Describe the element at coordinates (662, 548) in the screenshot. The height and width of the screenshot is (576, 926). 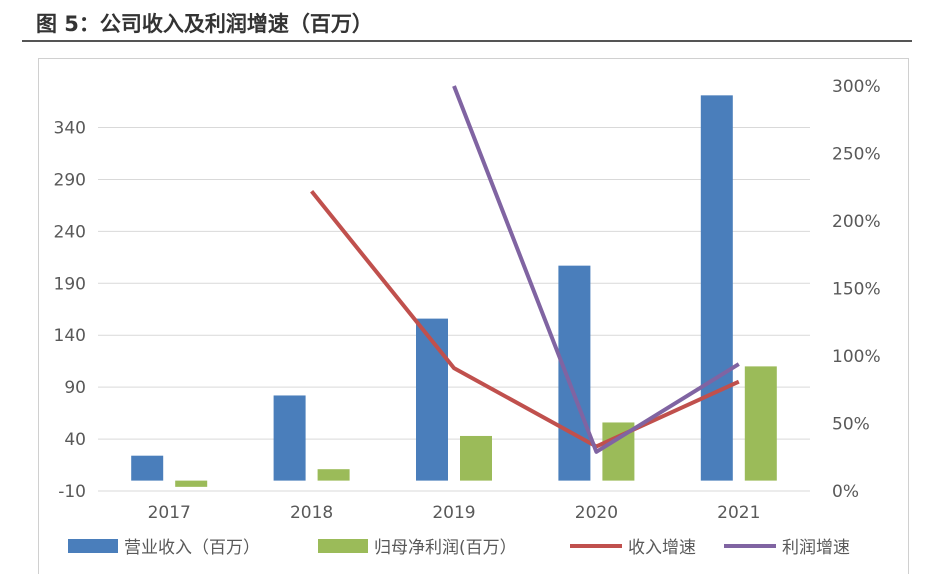
I see `legend-label: 收入增速` at that location.